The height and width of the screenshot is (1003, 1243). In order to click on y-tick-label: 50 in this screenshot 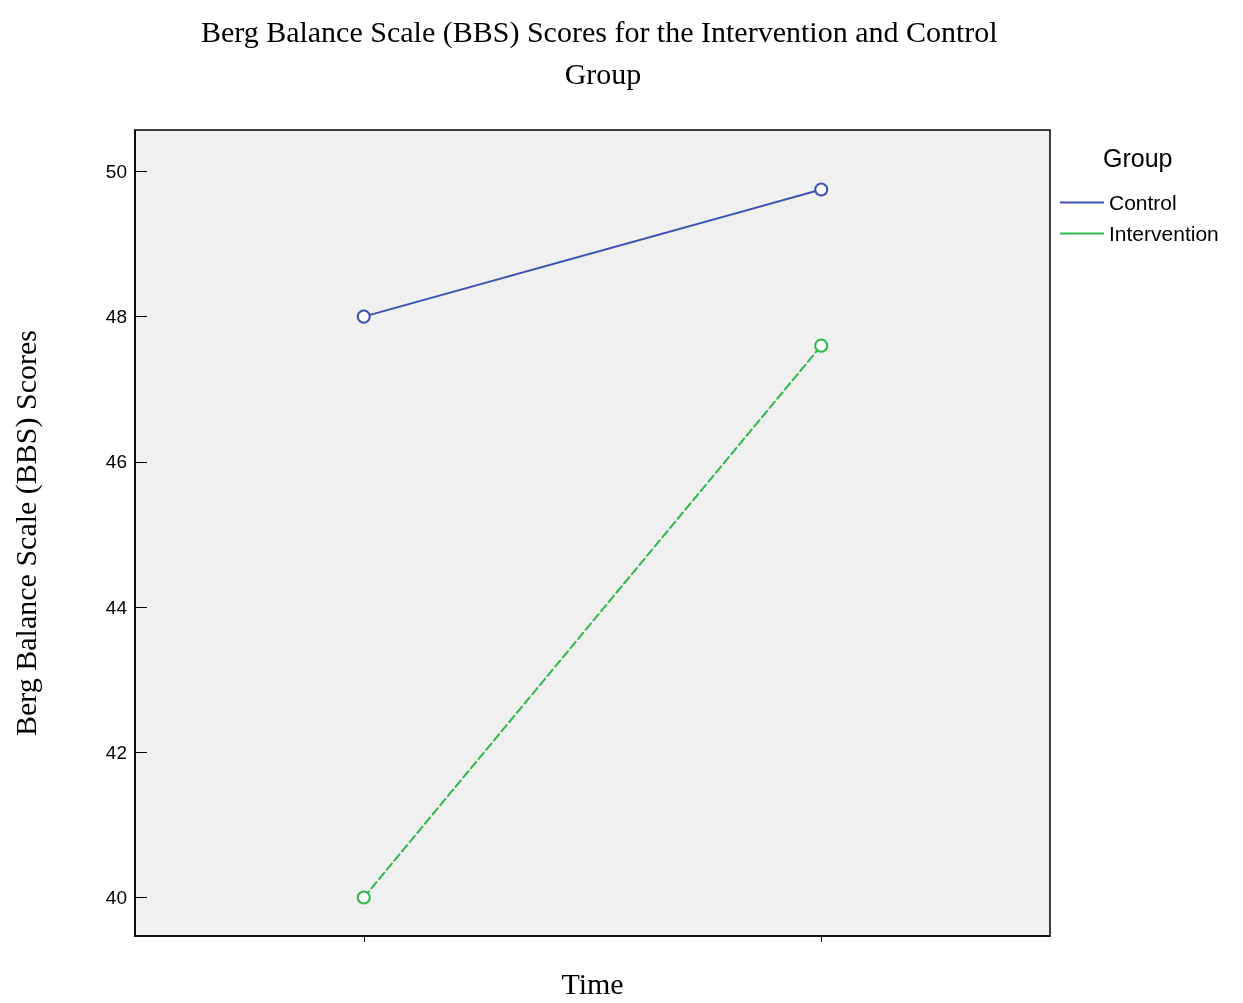, I will do `click(116, 171)`.